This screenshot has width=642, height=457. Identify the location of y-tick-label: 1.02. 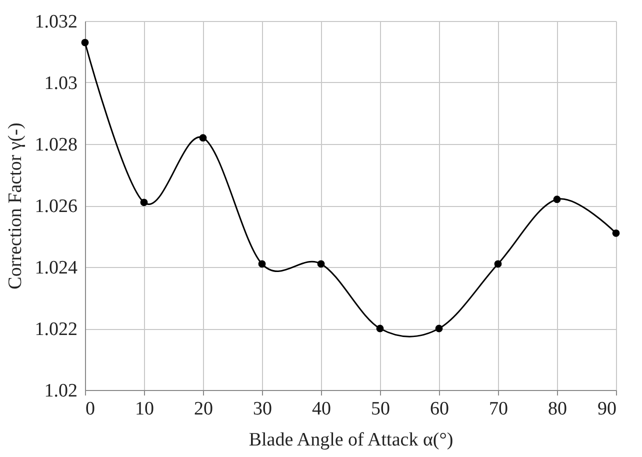
(61, 391).